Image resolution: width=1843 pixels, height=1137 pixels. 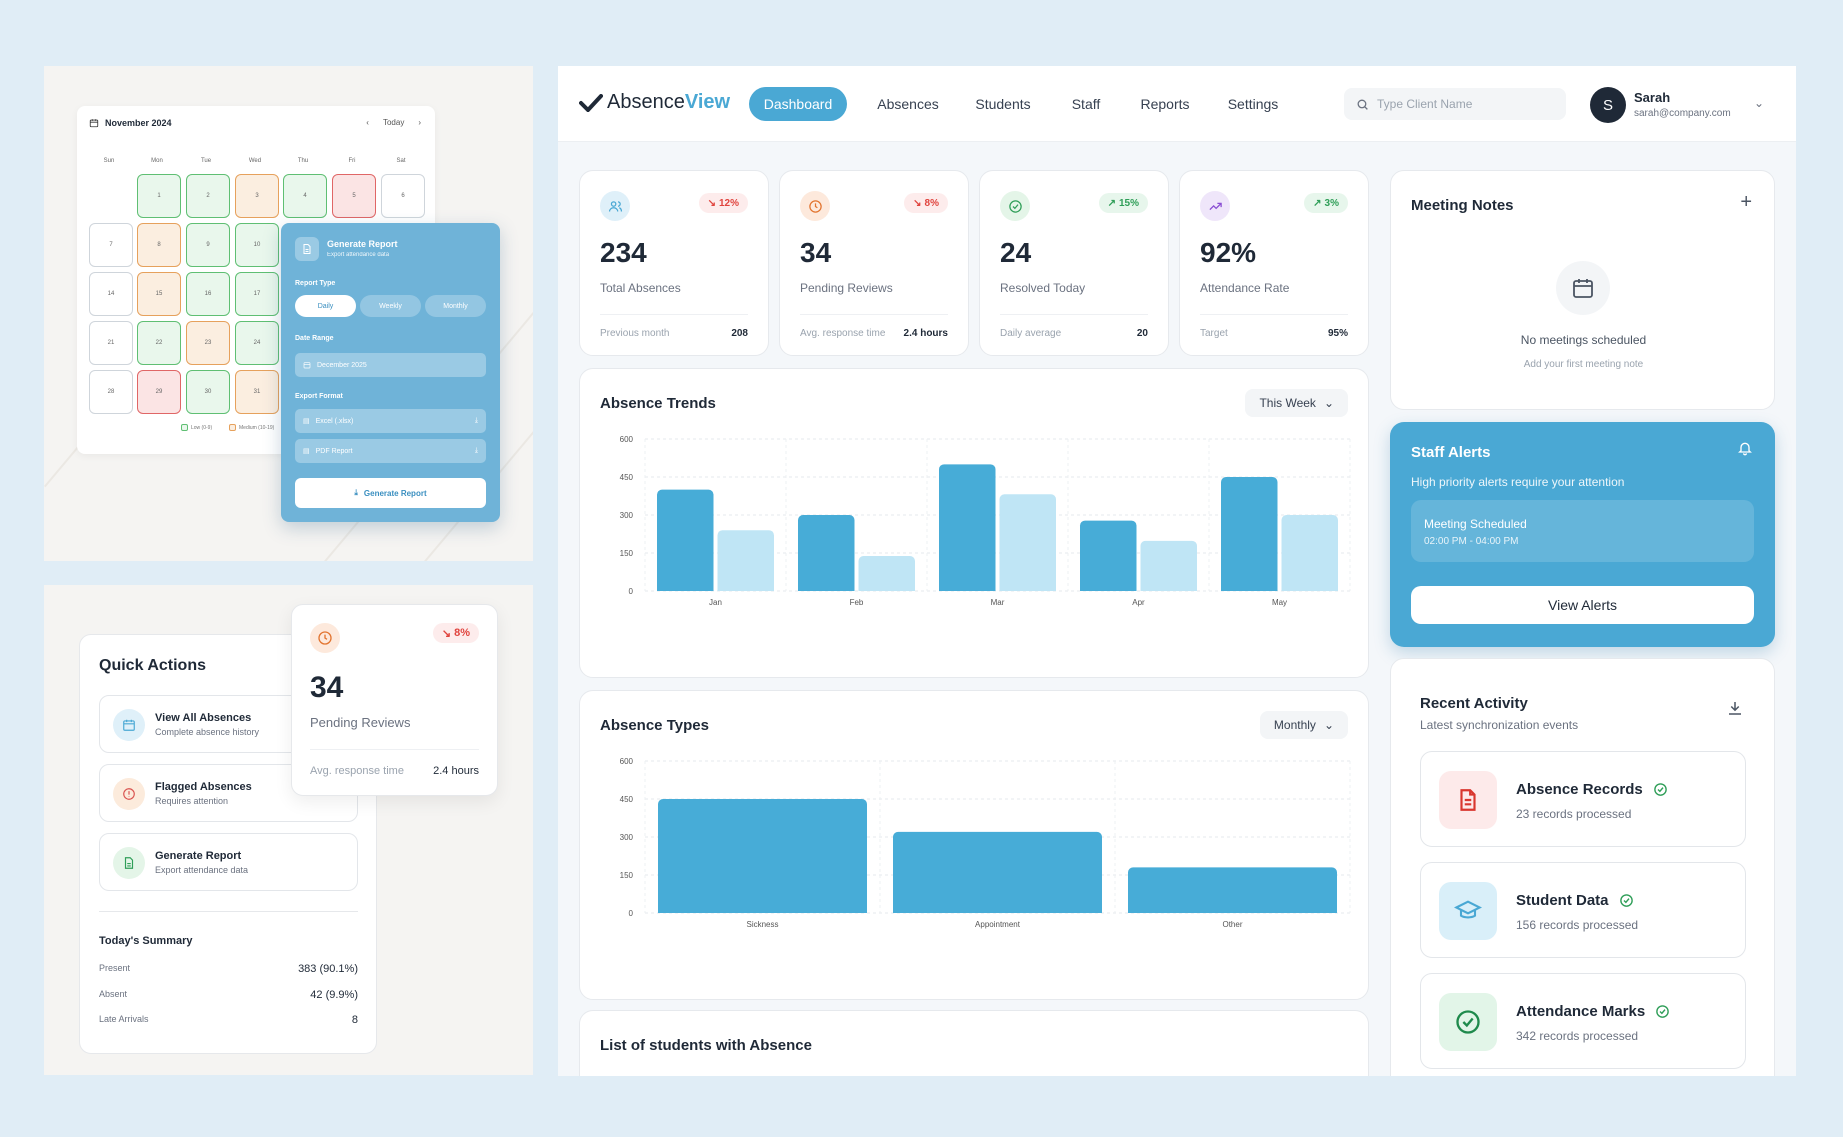 What do you see at coordinates (390, 306) in the screenshot?
I see `report-type-weekly: Weekly` at bounding box center [390, 306].